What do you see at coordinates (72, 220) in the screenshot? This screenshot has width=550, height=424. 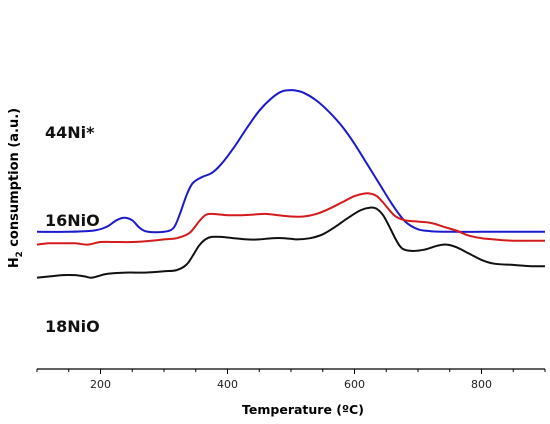 I see `series-label-16nio: 16NiO` at bounding box center [72, 220].